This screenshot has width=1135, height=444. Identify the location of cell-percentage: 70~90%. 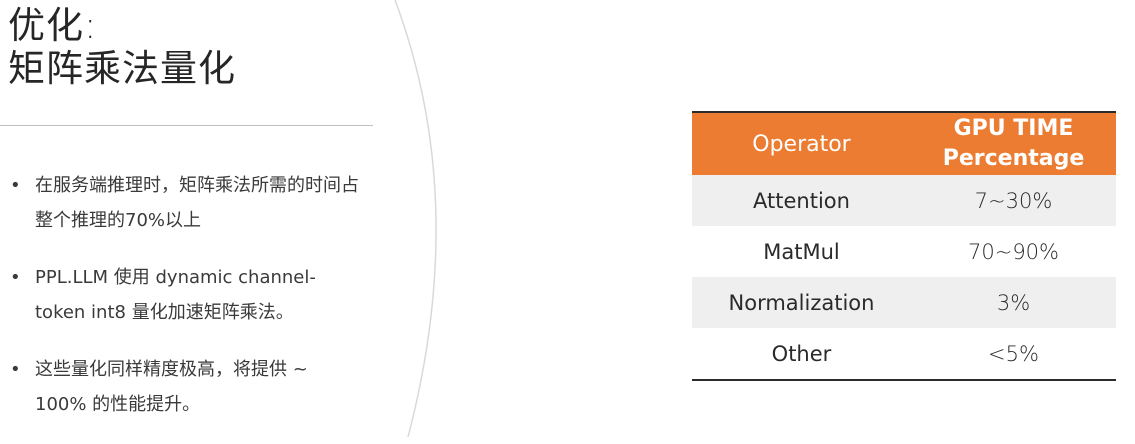
(1013, 251).